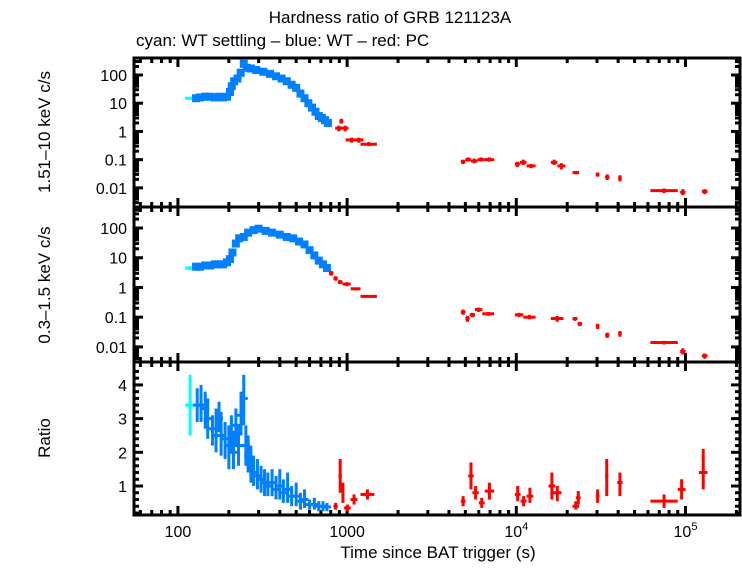 The image size is (742, 571). Describe the element at coordinates (178, 532) in the screenshot. I see `x-tick-label: 100` at that location.